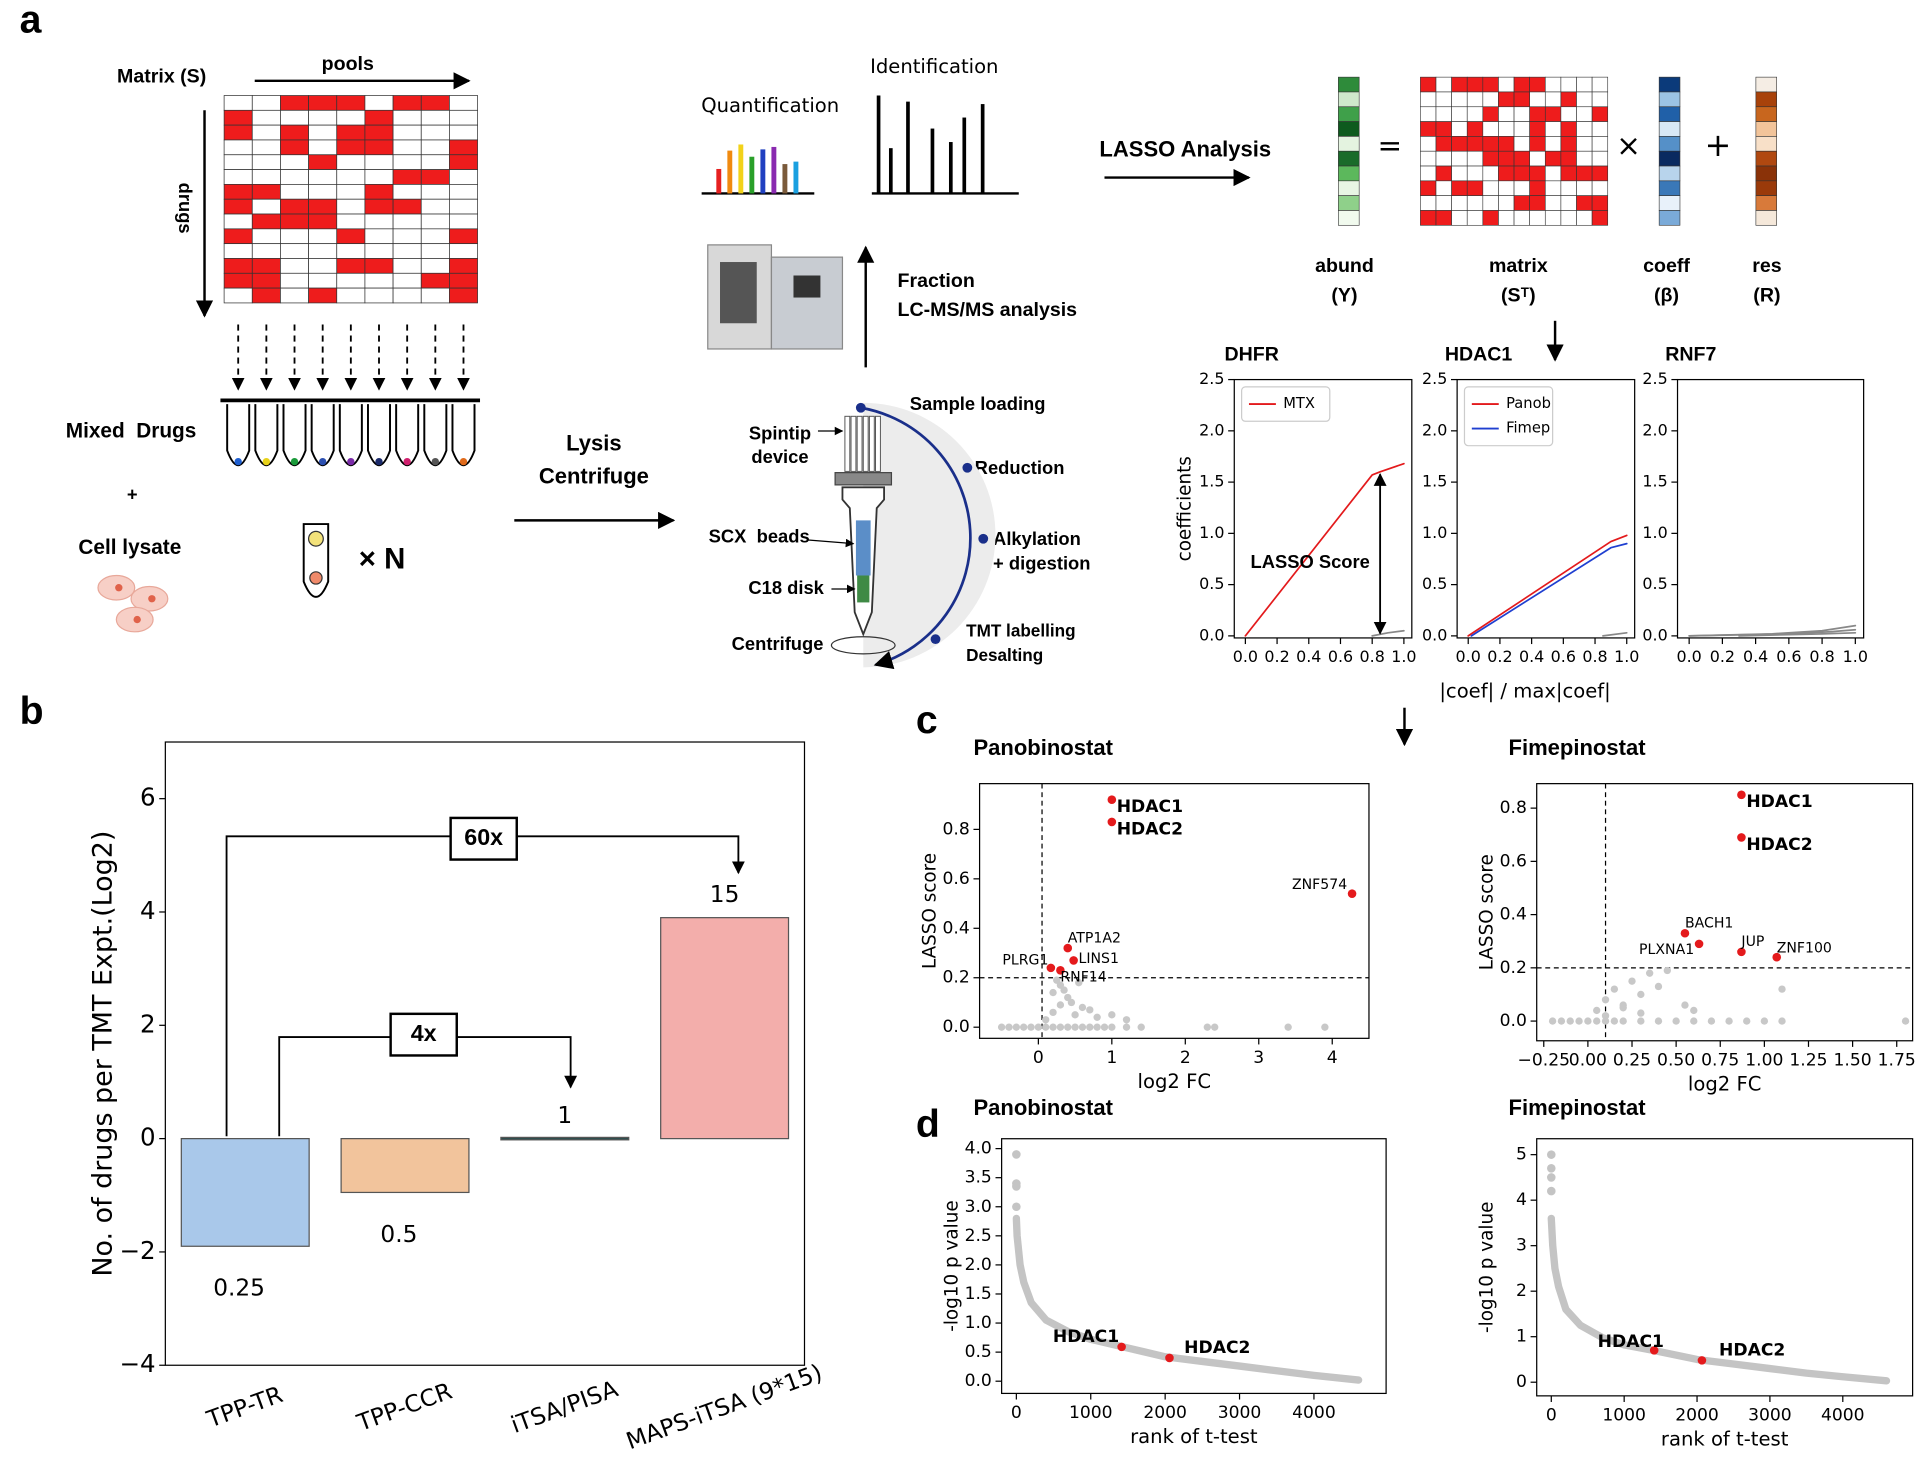 This screenshot has width=1920, height=1473. I want to click on x-axis-label: log2 FC, so click(1724, 1083).